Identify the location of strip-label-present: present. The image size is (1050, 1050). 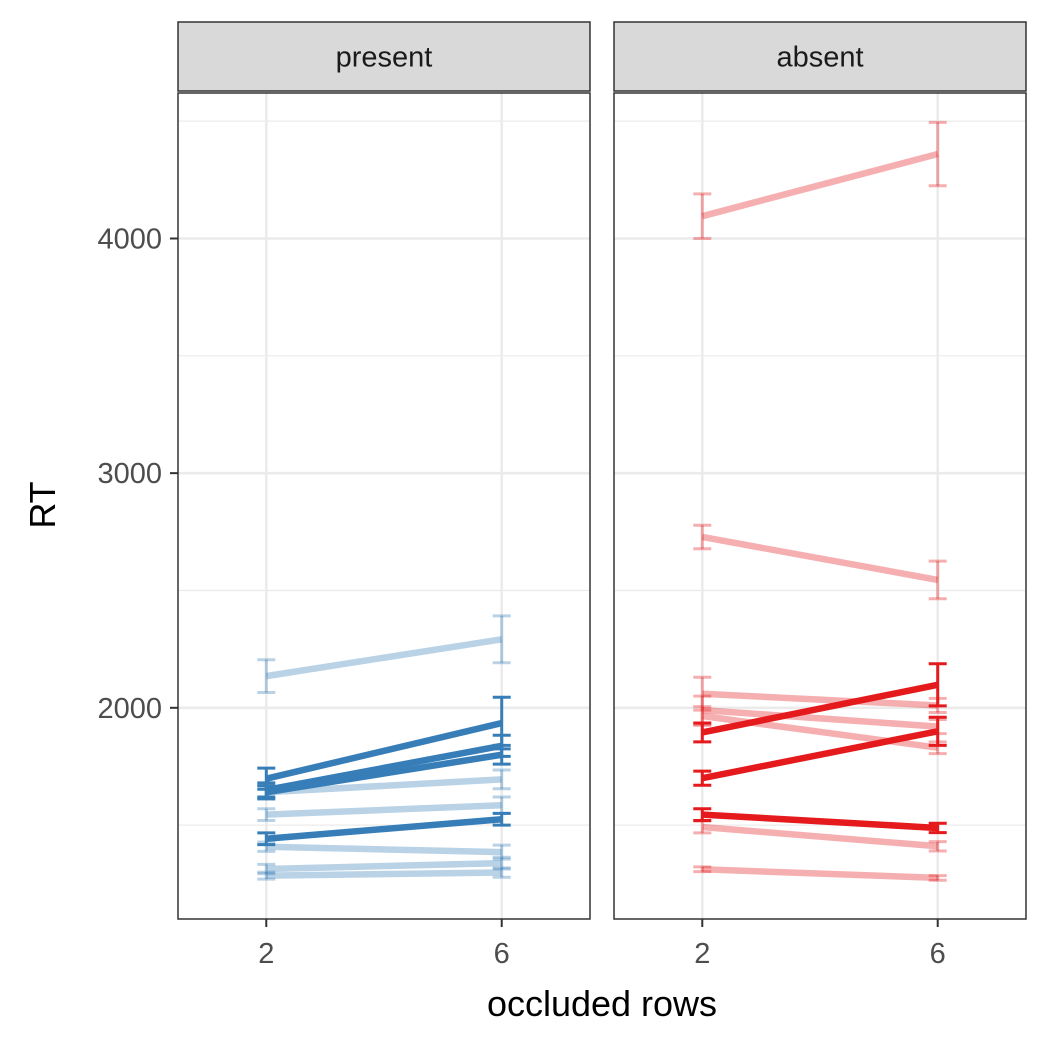
(384, 58).